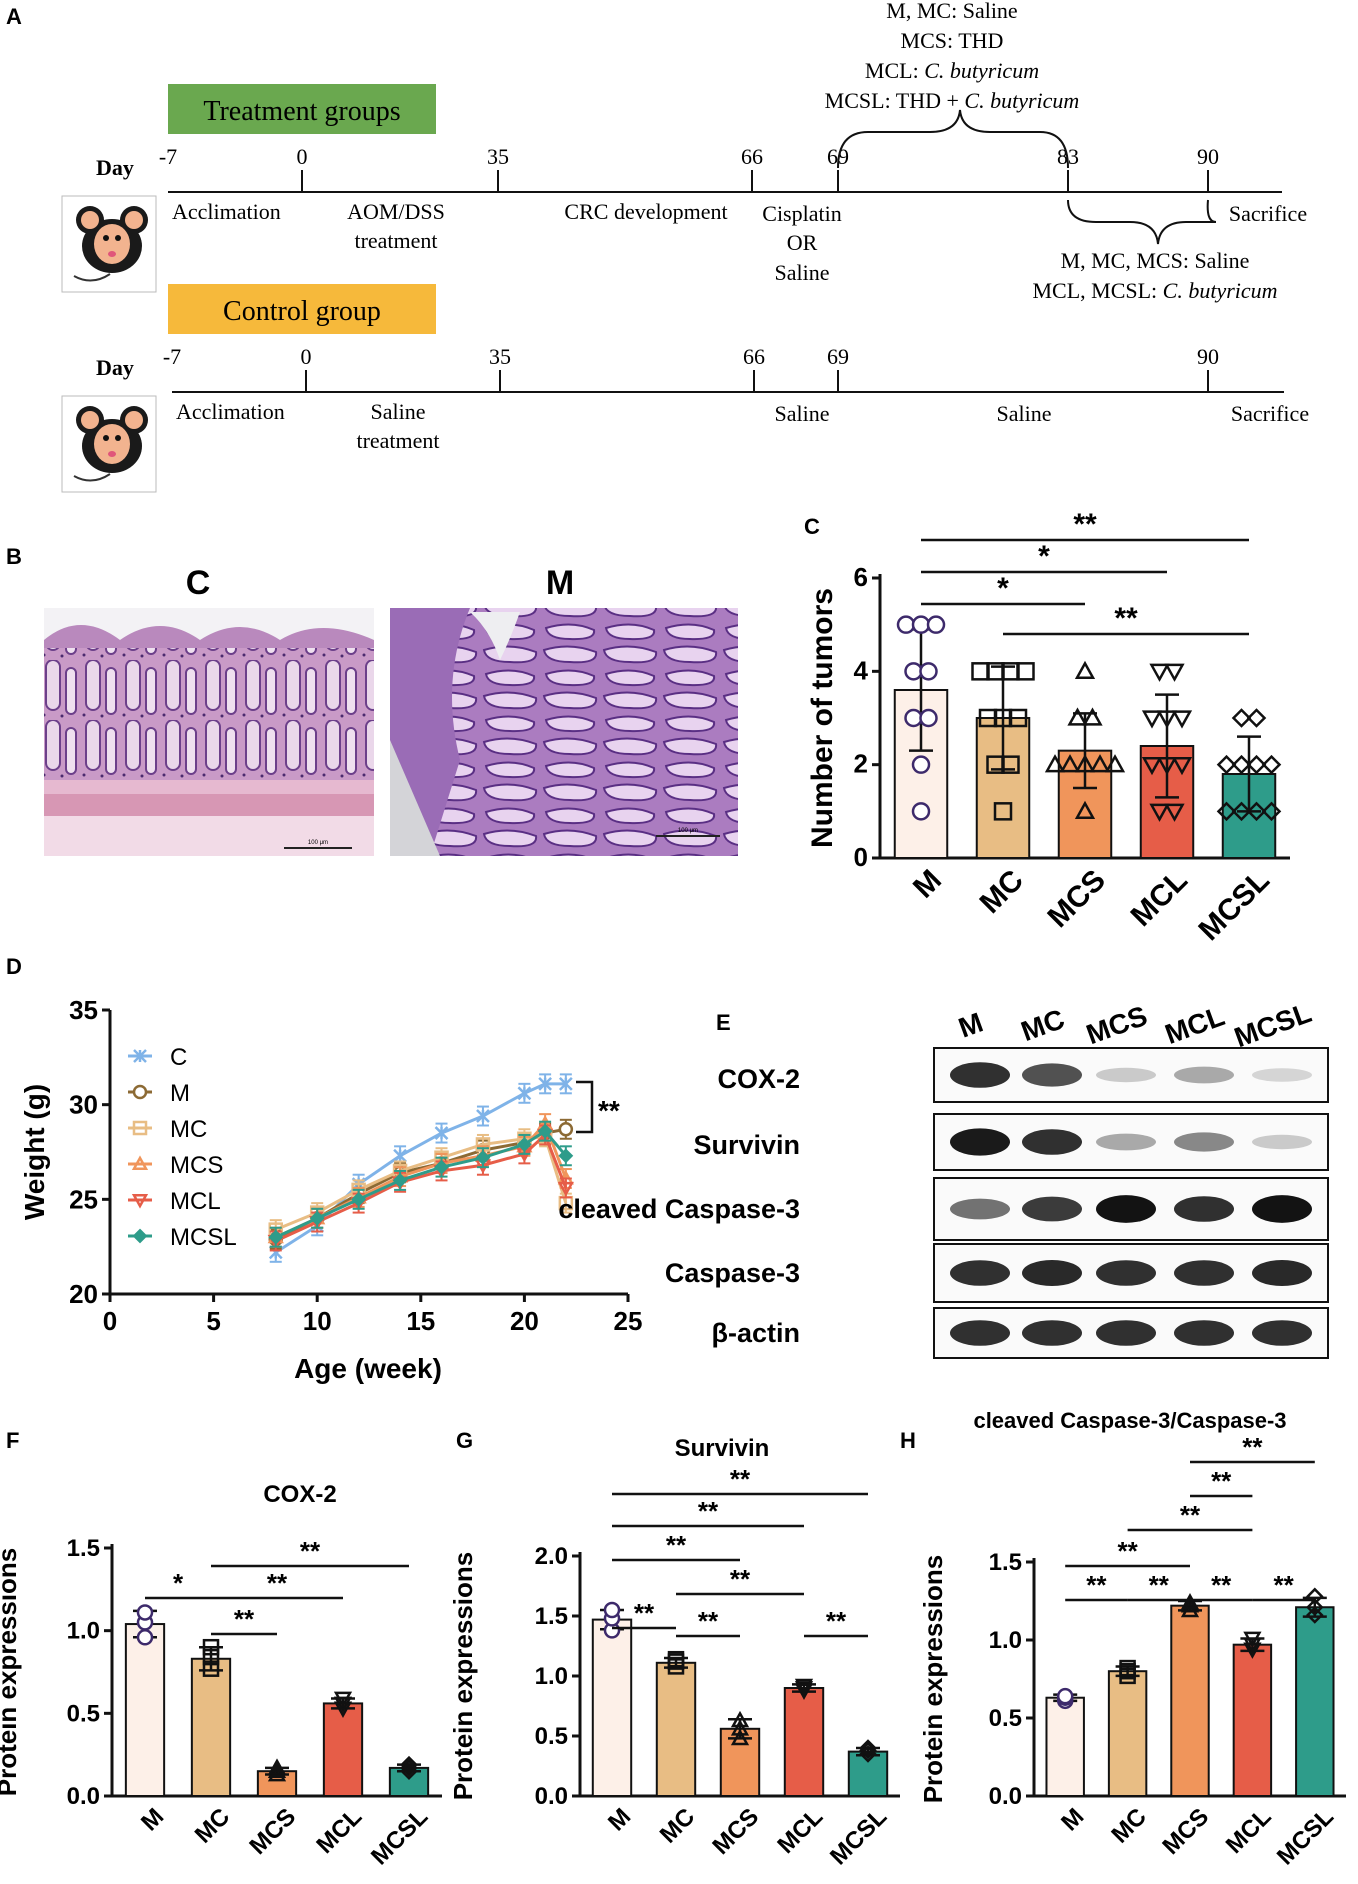 This screenshot has height=1884, width=1358. What do you see at coordinates (302, 156) in the screenshot?
I see `day-tick-label: 0` at bounding box center [302, 156].